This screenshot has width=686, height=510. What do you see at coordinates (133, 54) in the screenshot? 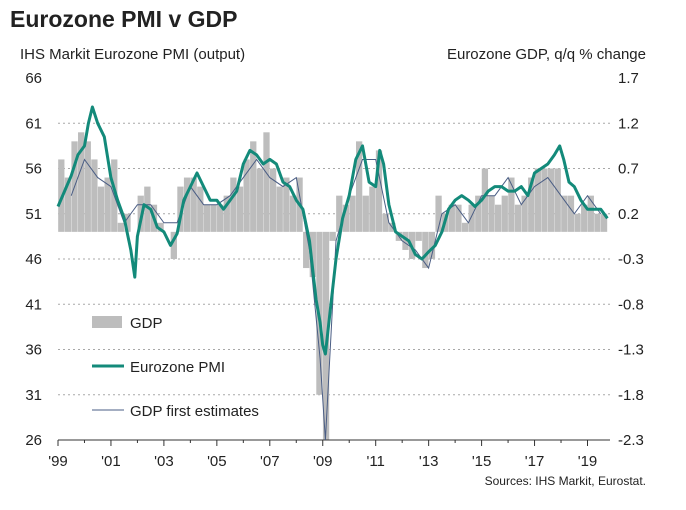
I see `left-axis-title: IHS Markit Eurozone PMI (output)` at bounding box center [133, 54].